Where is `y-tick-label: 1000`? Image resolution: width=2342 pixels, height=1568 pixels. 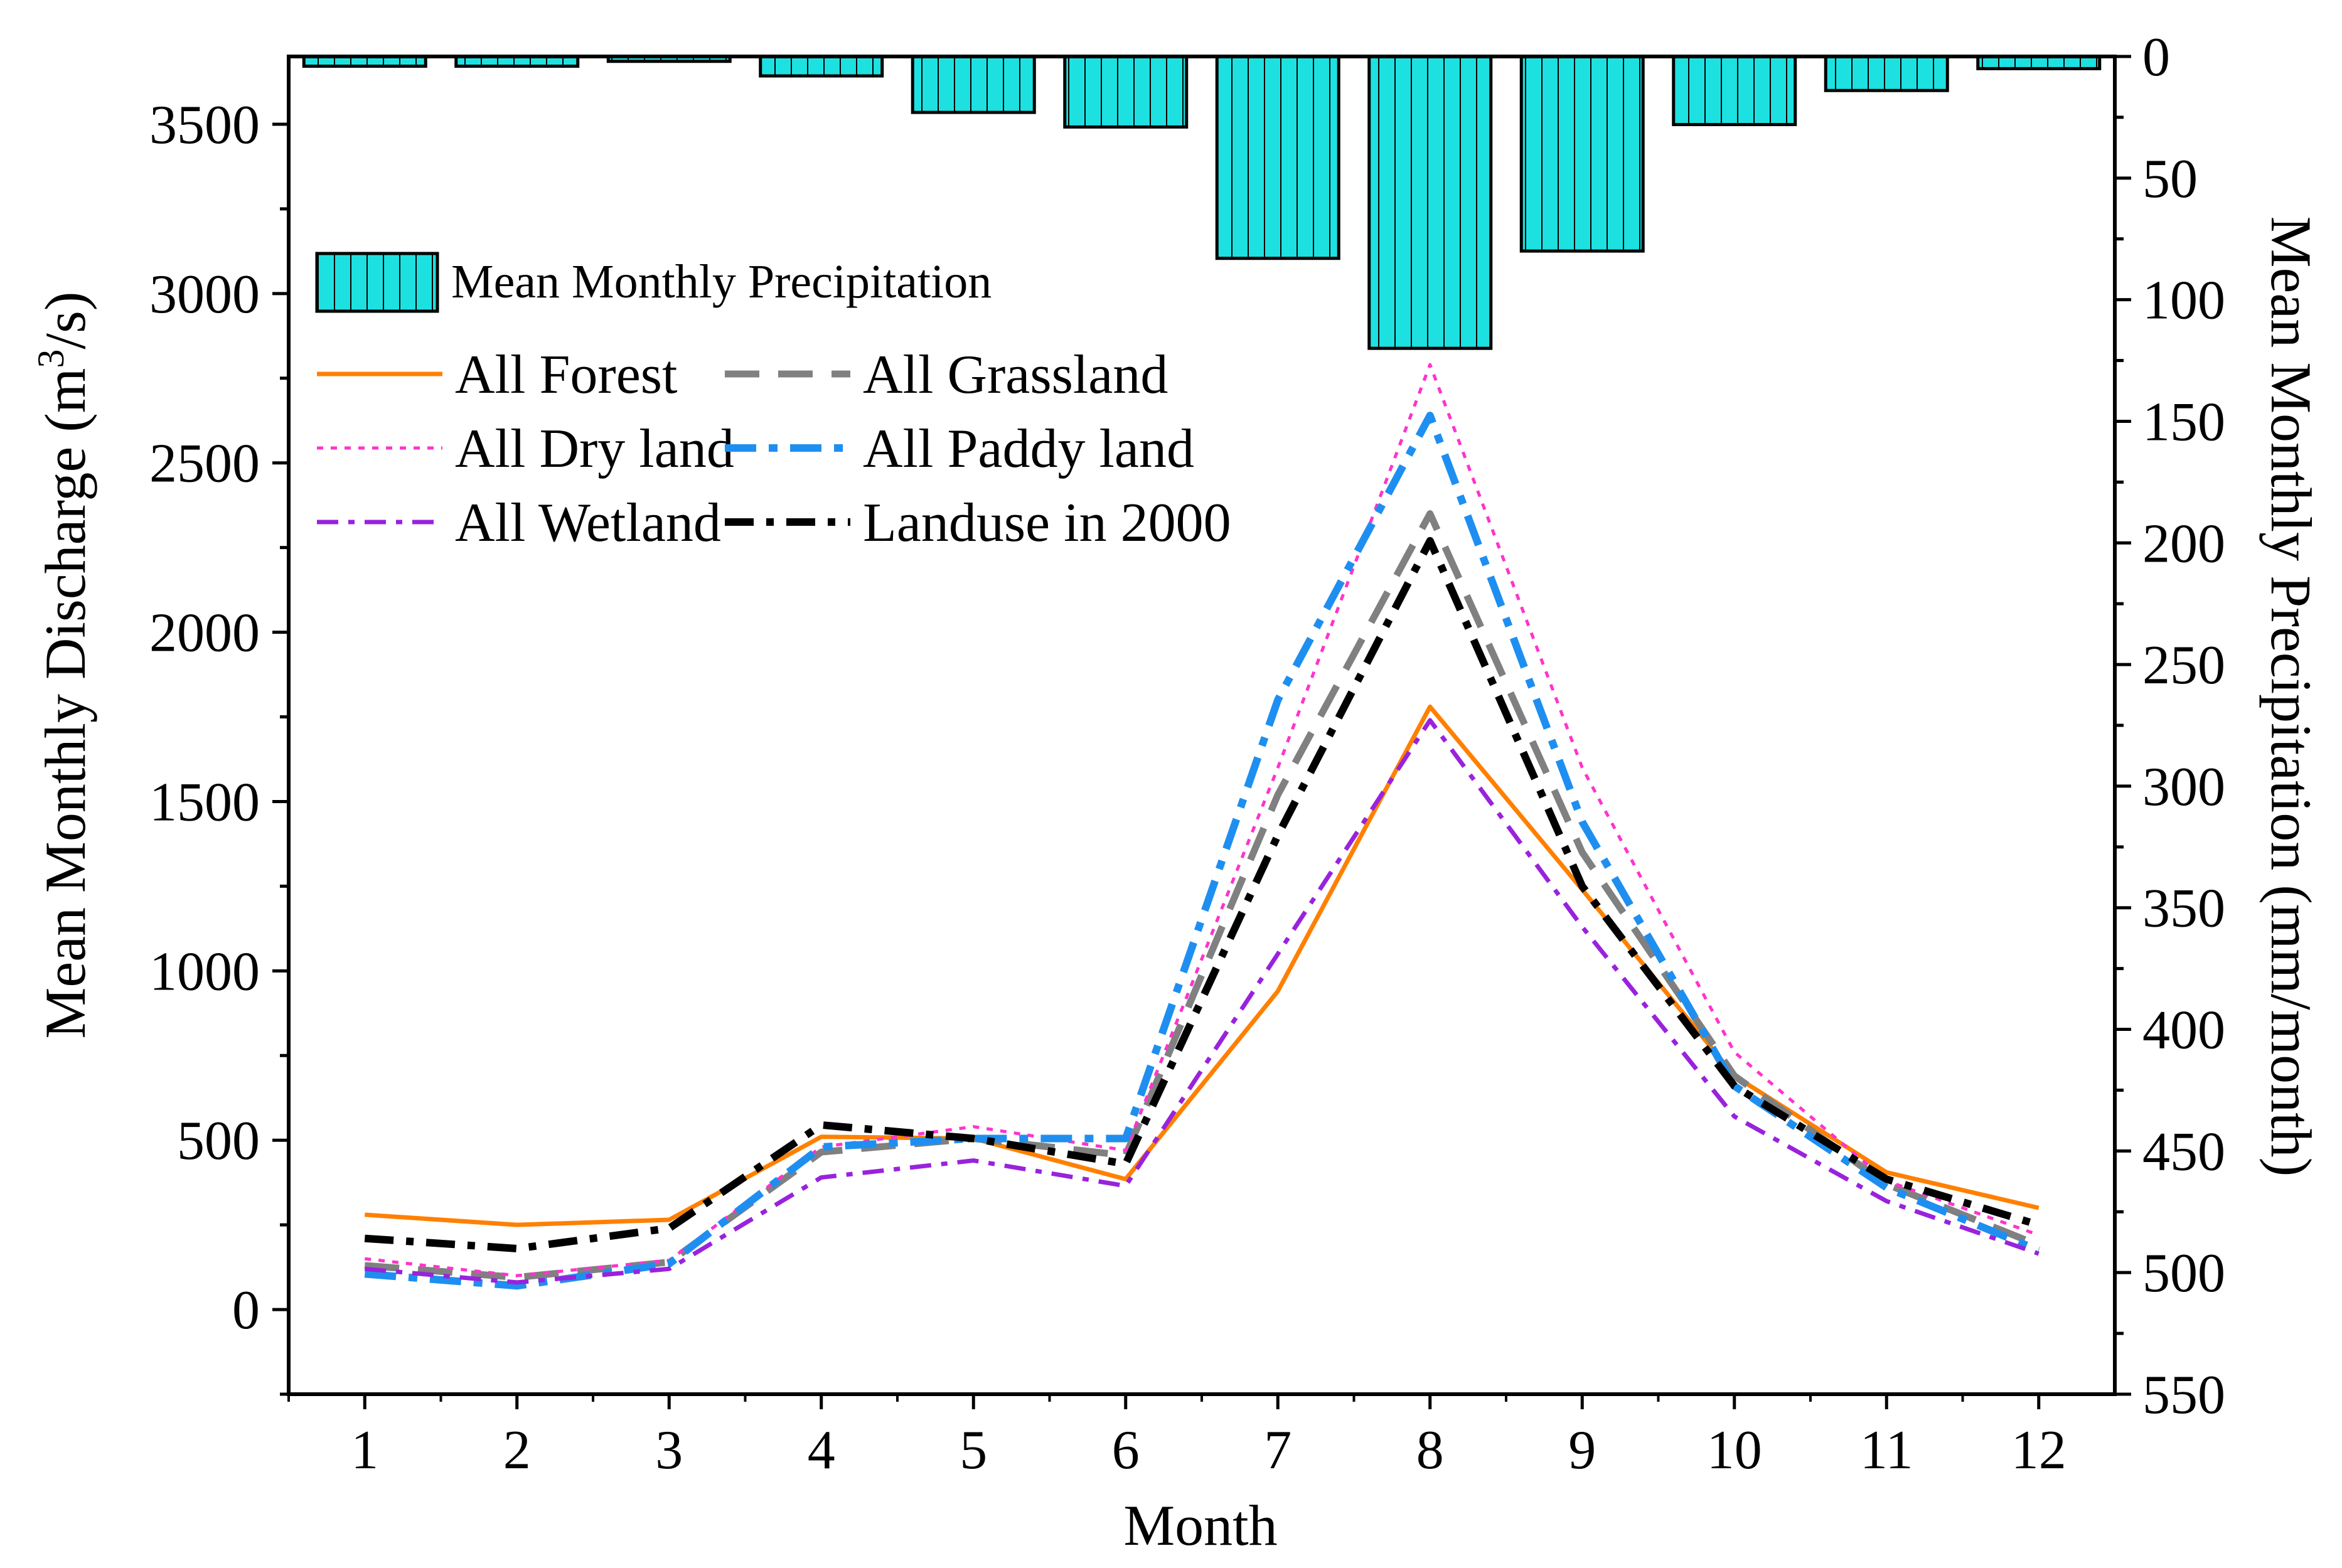
y-tick-label: 1000 is located at coordinates (204, 971).